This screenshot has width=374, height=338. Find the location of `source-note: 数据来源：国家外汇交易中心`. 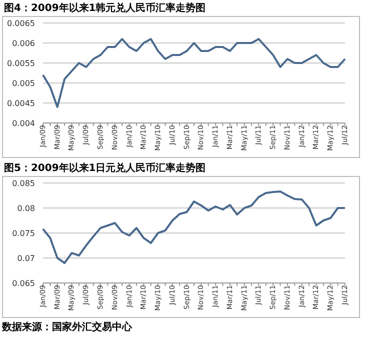

source-note: 数据来源：国家外汇交易中心 is located at coordinates (66, 327).